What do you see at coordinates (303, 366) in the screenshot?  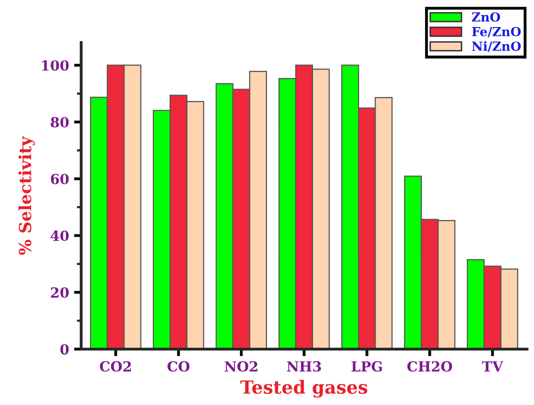 I see `x-tick-label: NH3` at bounding box center [303, 366].